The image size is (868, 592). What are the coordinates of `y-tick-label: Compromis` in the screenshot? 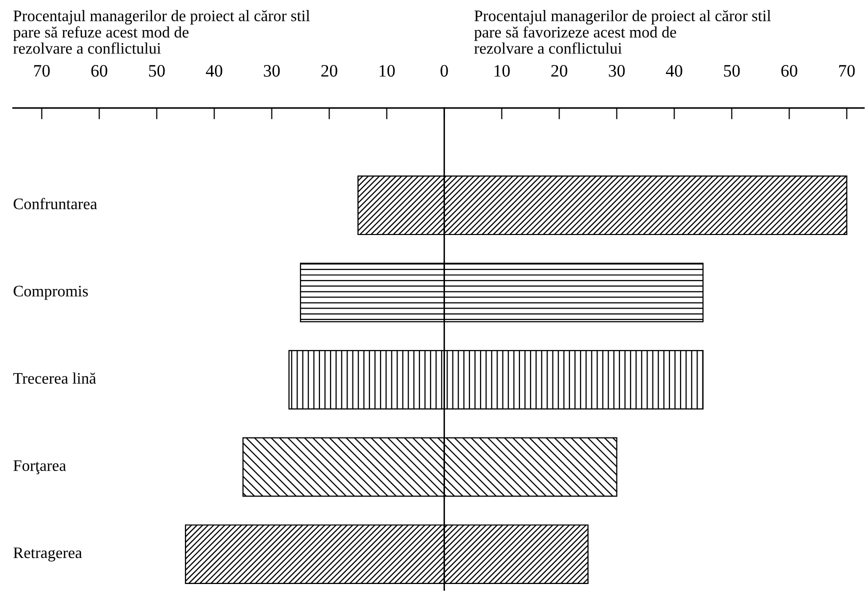 It's located at (51, 293).